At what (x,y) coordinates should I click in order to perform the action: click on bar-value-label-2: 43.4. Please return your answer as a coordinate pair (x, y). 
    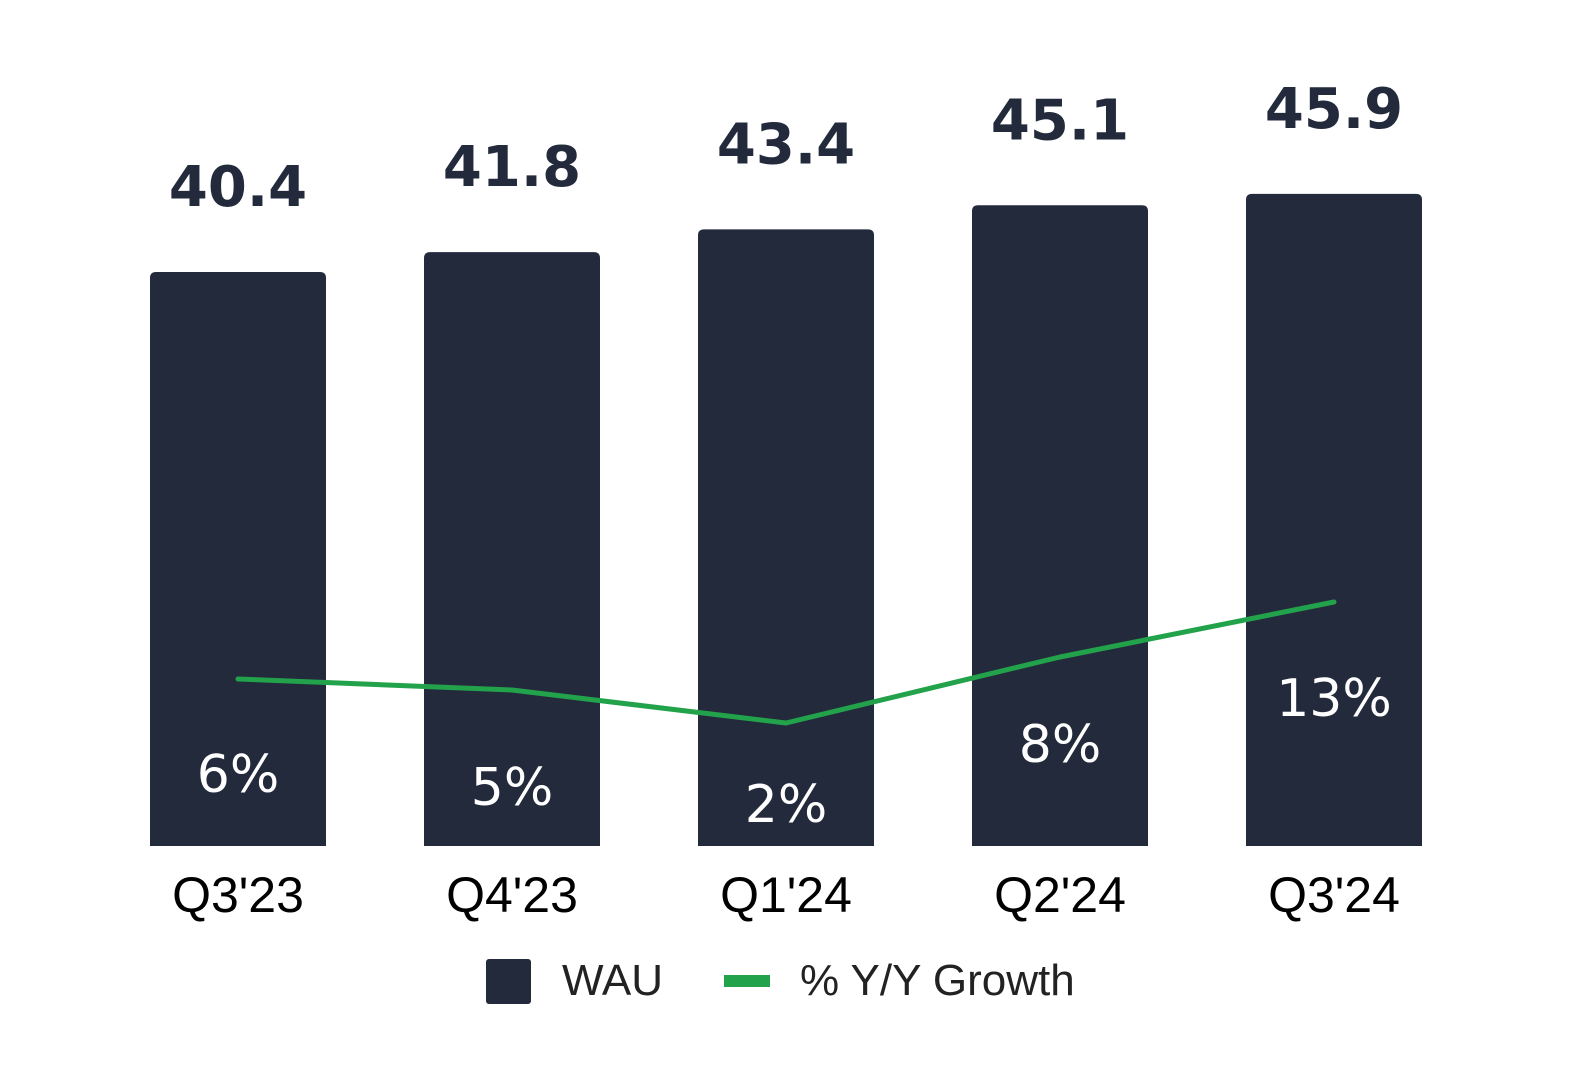
    Looking at the image, I should click on (786, 144).